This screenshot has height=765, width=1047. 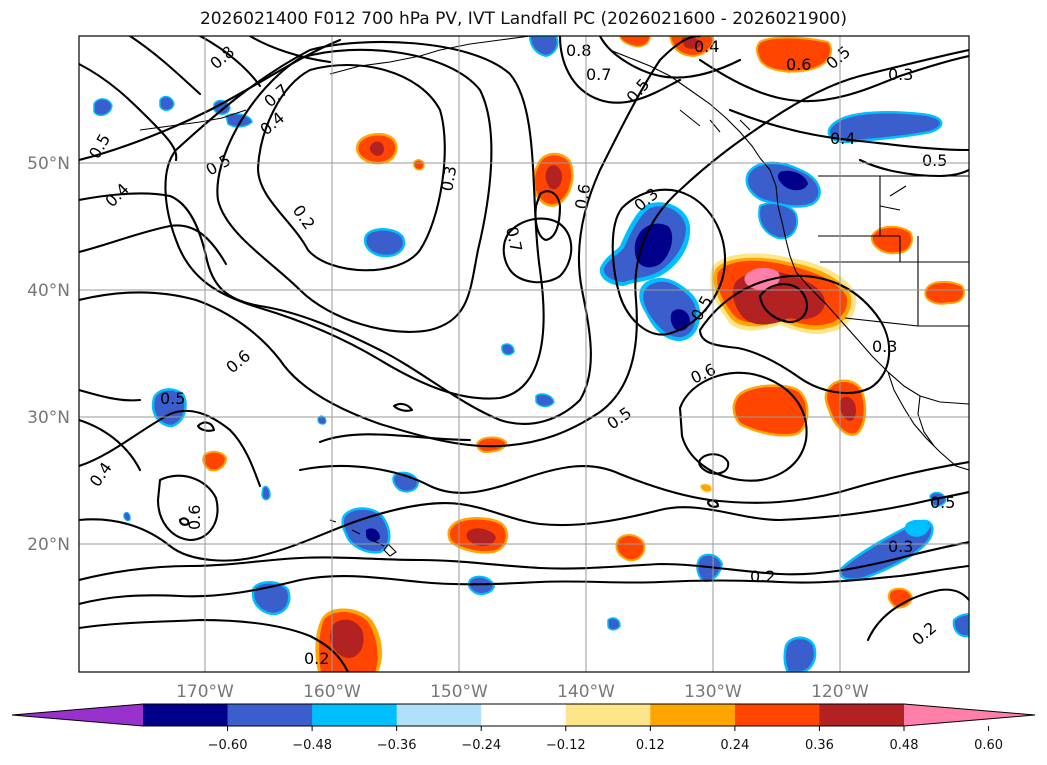 I want to click on contour-label-0.3b: 0.3, so click(x=900, y=74).